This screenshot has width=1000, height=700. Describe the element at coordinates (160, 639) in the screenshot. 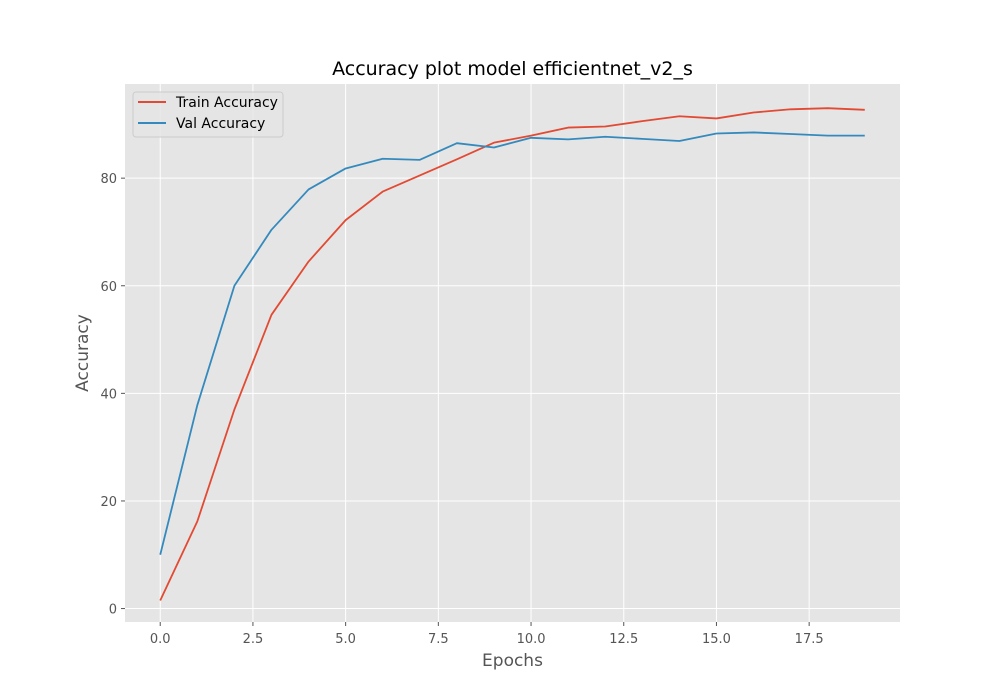

I see `x-tick-label: 0.0` at that location.